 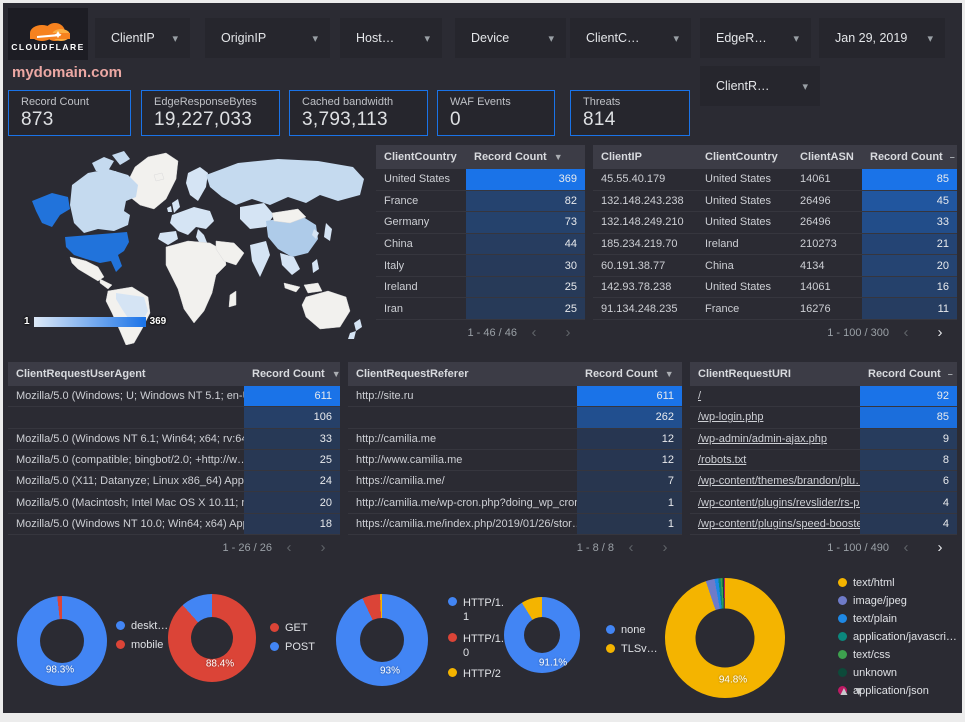 I want to click on legend-item: HTTP/1.1, so click(x=478, y=610).